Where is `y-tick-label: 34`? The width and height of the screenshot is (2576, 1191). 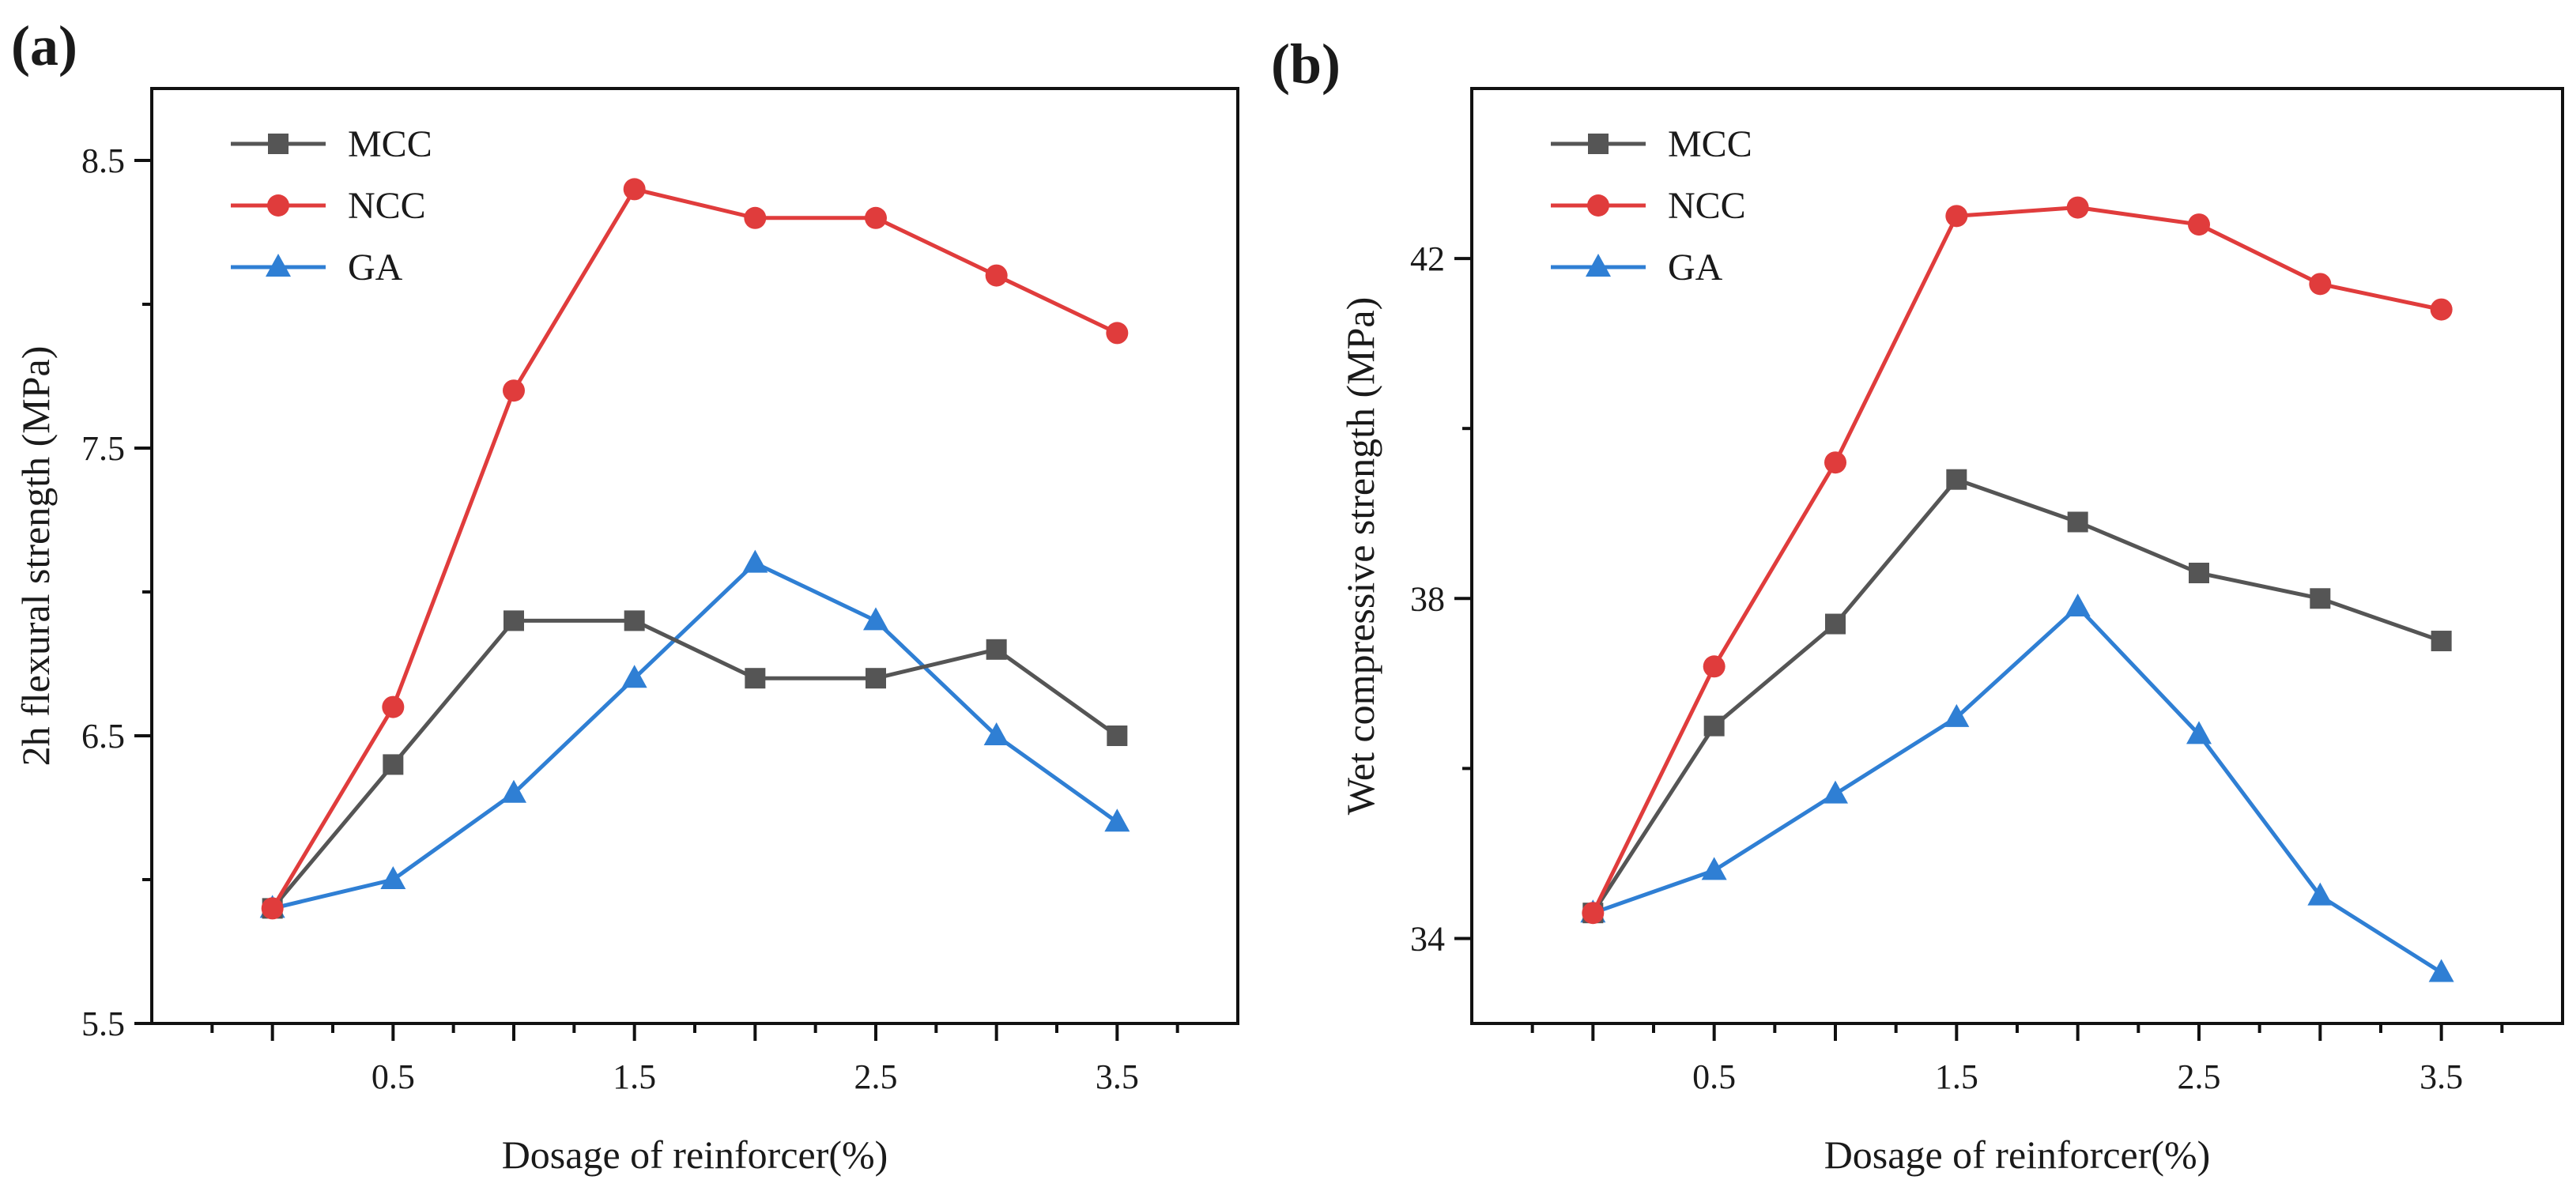 y-tick-label: 34 is located at coordinates (1427, 938).